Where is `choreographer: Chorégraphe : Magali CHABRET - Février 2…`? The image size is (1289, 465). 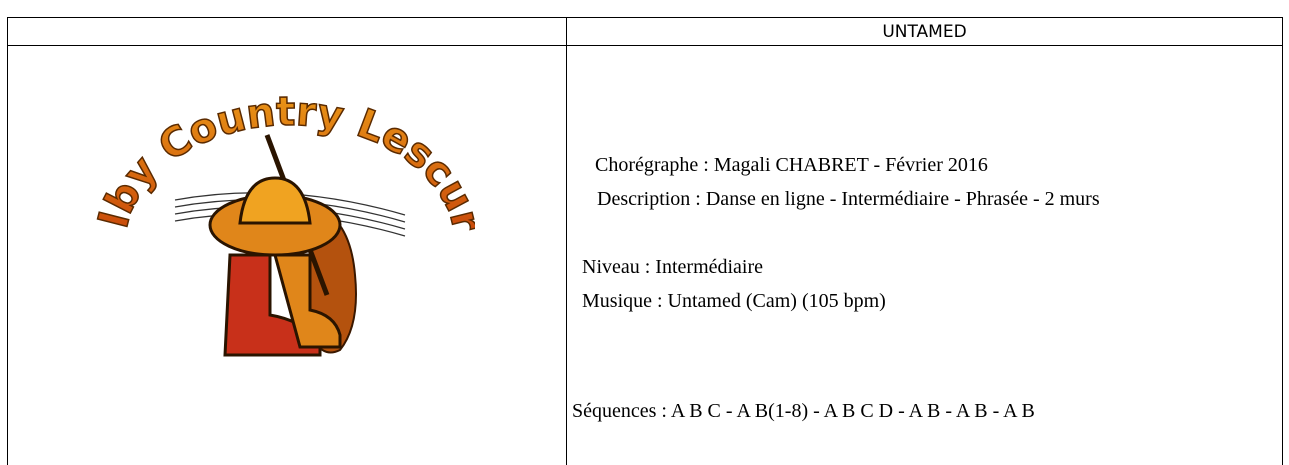 choreographer: Chorégraphe : Magali CHABRET - Février 2… is located at coordinates (791, 165).